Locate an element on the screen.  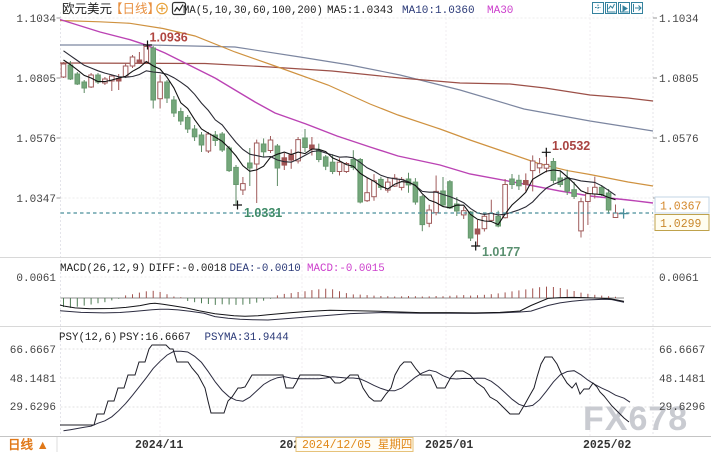
svg-text: MACD:-0.0015 is located at coordinates (346, 269).